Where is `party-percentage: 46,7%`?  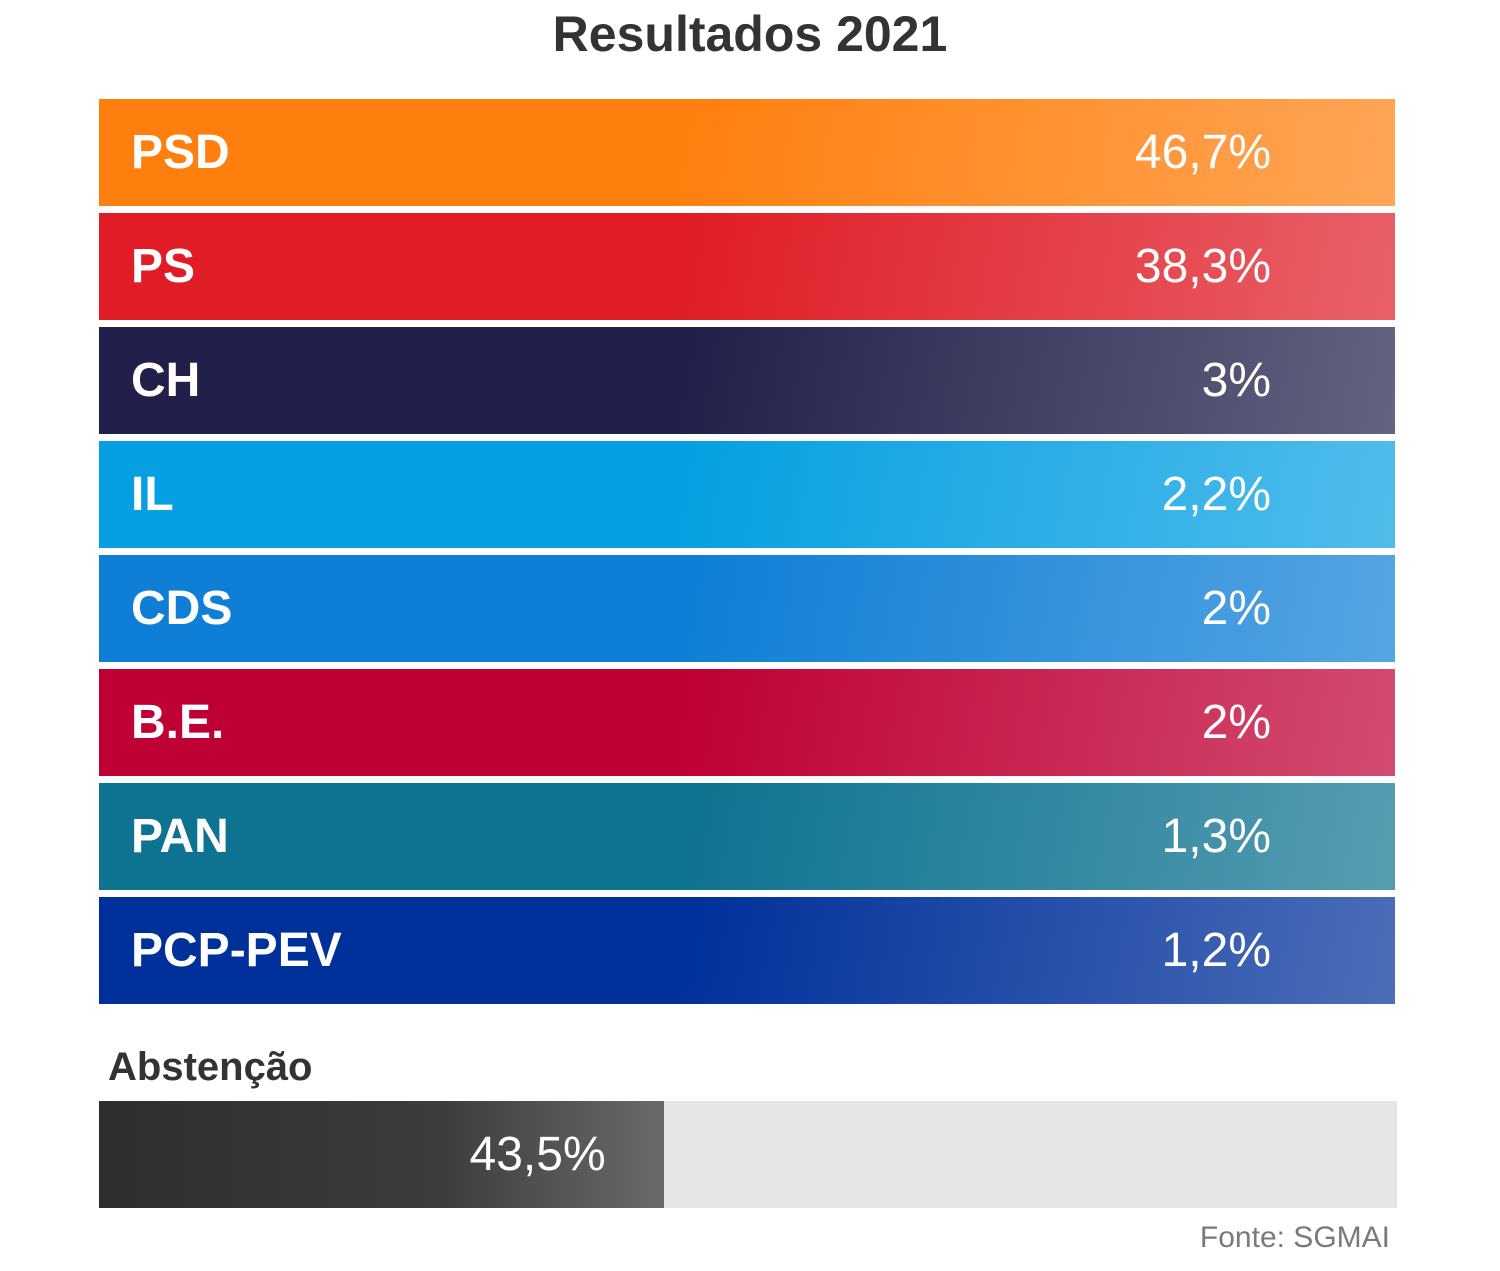
party-percentage: 46,7% is located at coordinates (1202, 152).